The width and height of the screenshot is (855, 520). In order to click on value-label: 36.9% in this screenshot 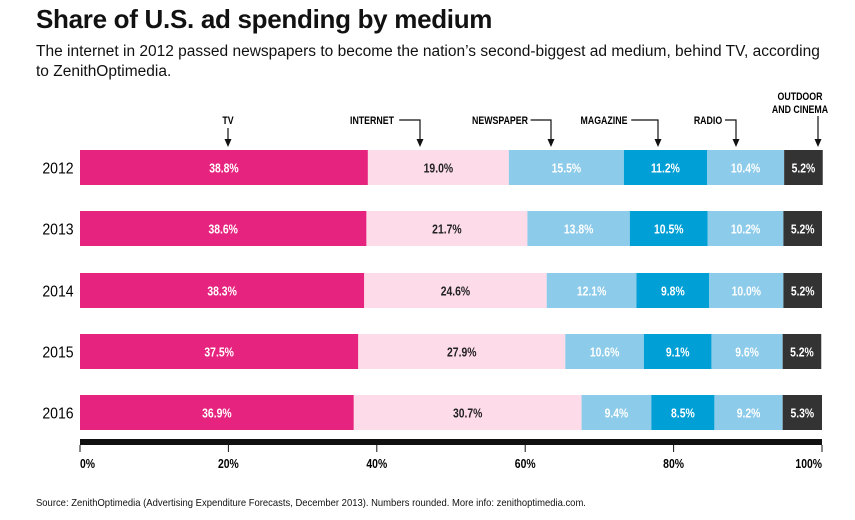, I will do `click(217, 413)`.